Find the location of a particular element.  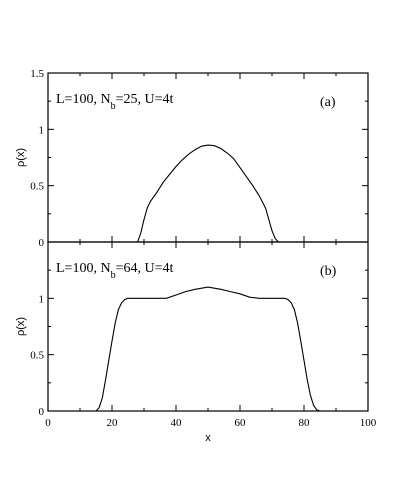

x-tick-label: 40 is located at coordinates (177, 423).